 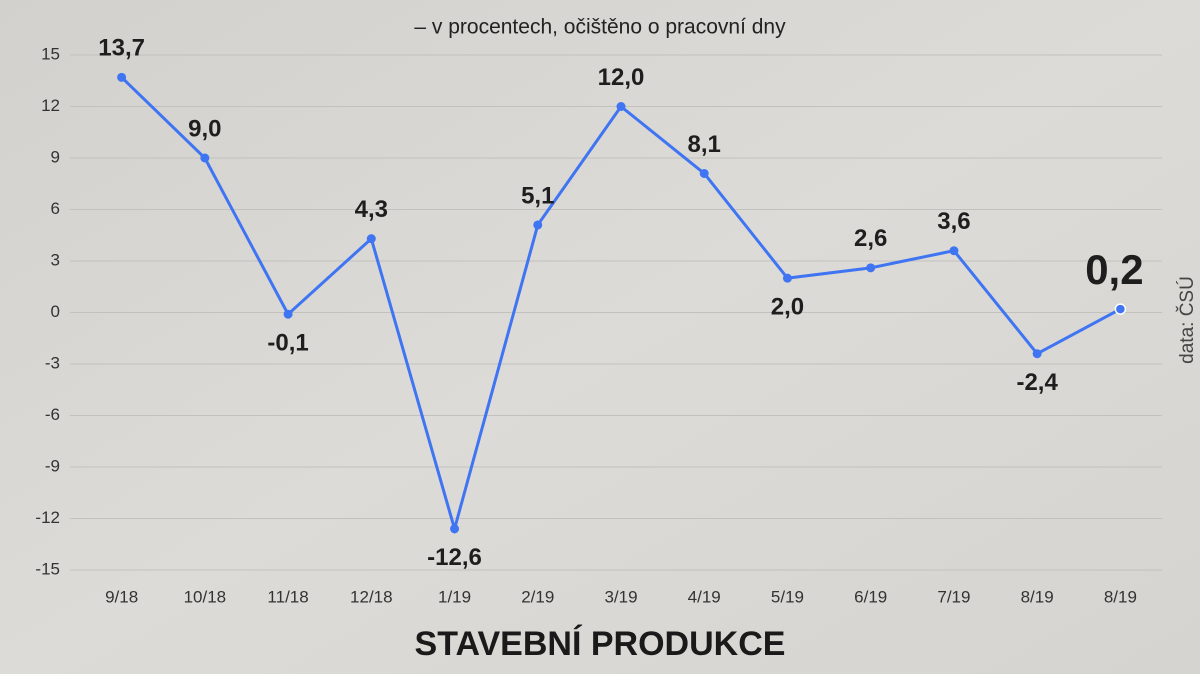 I want to click on source: data: ČSÚ, so click(x=1187, y=320).